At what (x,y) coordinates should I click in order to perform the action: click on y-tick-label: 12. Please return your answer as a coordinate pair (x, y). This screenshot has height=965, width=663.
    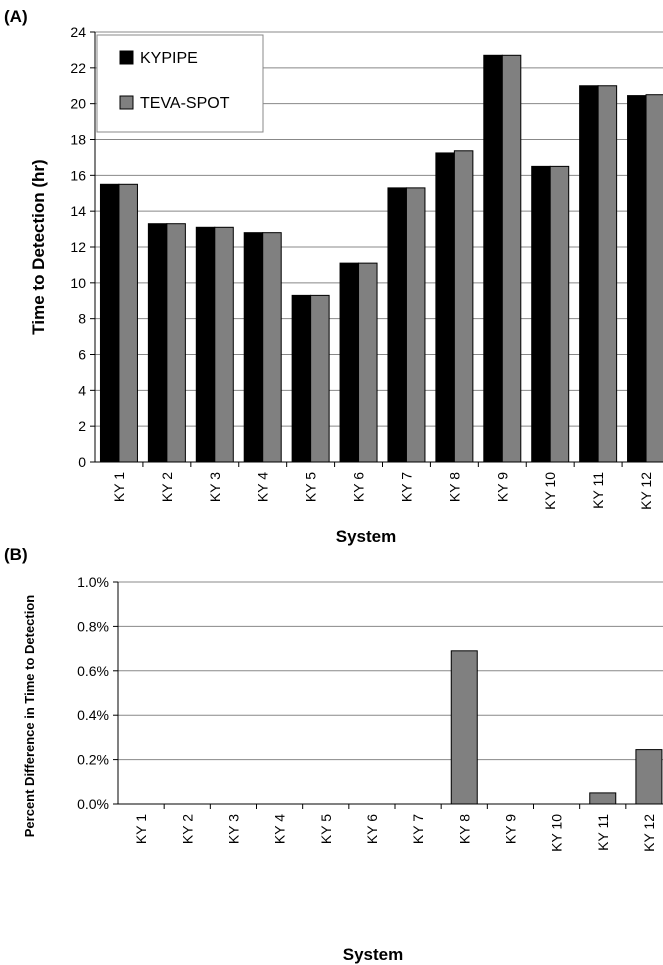
    Looking at the image, I should click on (78, 247).